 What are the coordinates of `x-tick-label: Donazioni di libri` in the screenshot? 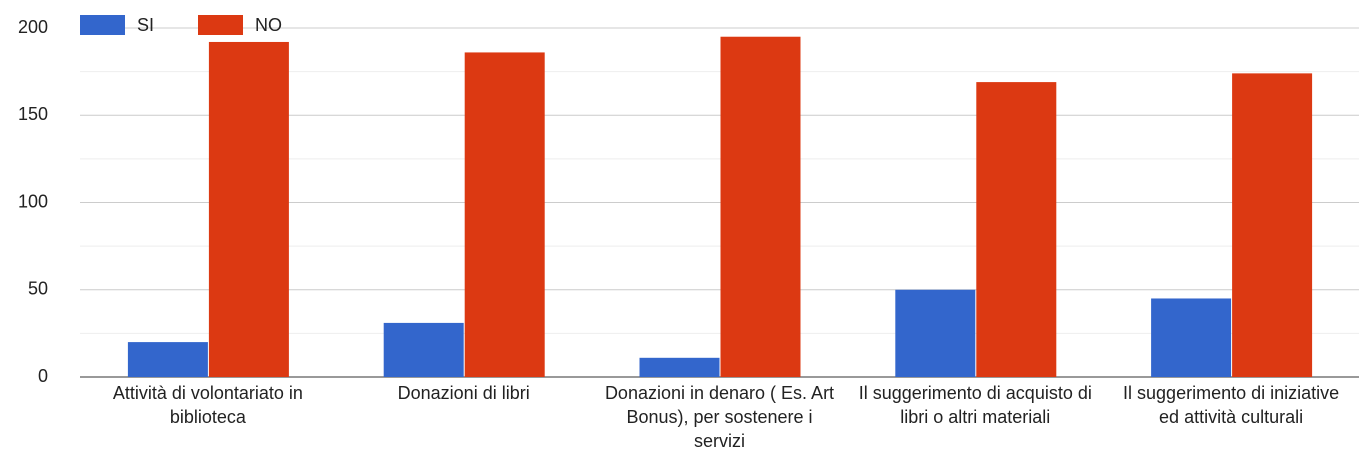 It's located at (463, 393).